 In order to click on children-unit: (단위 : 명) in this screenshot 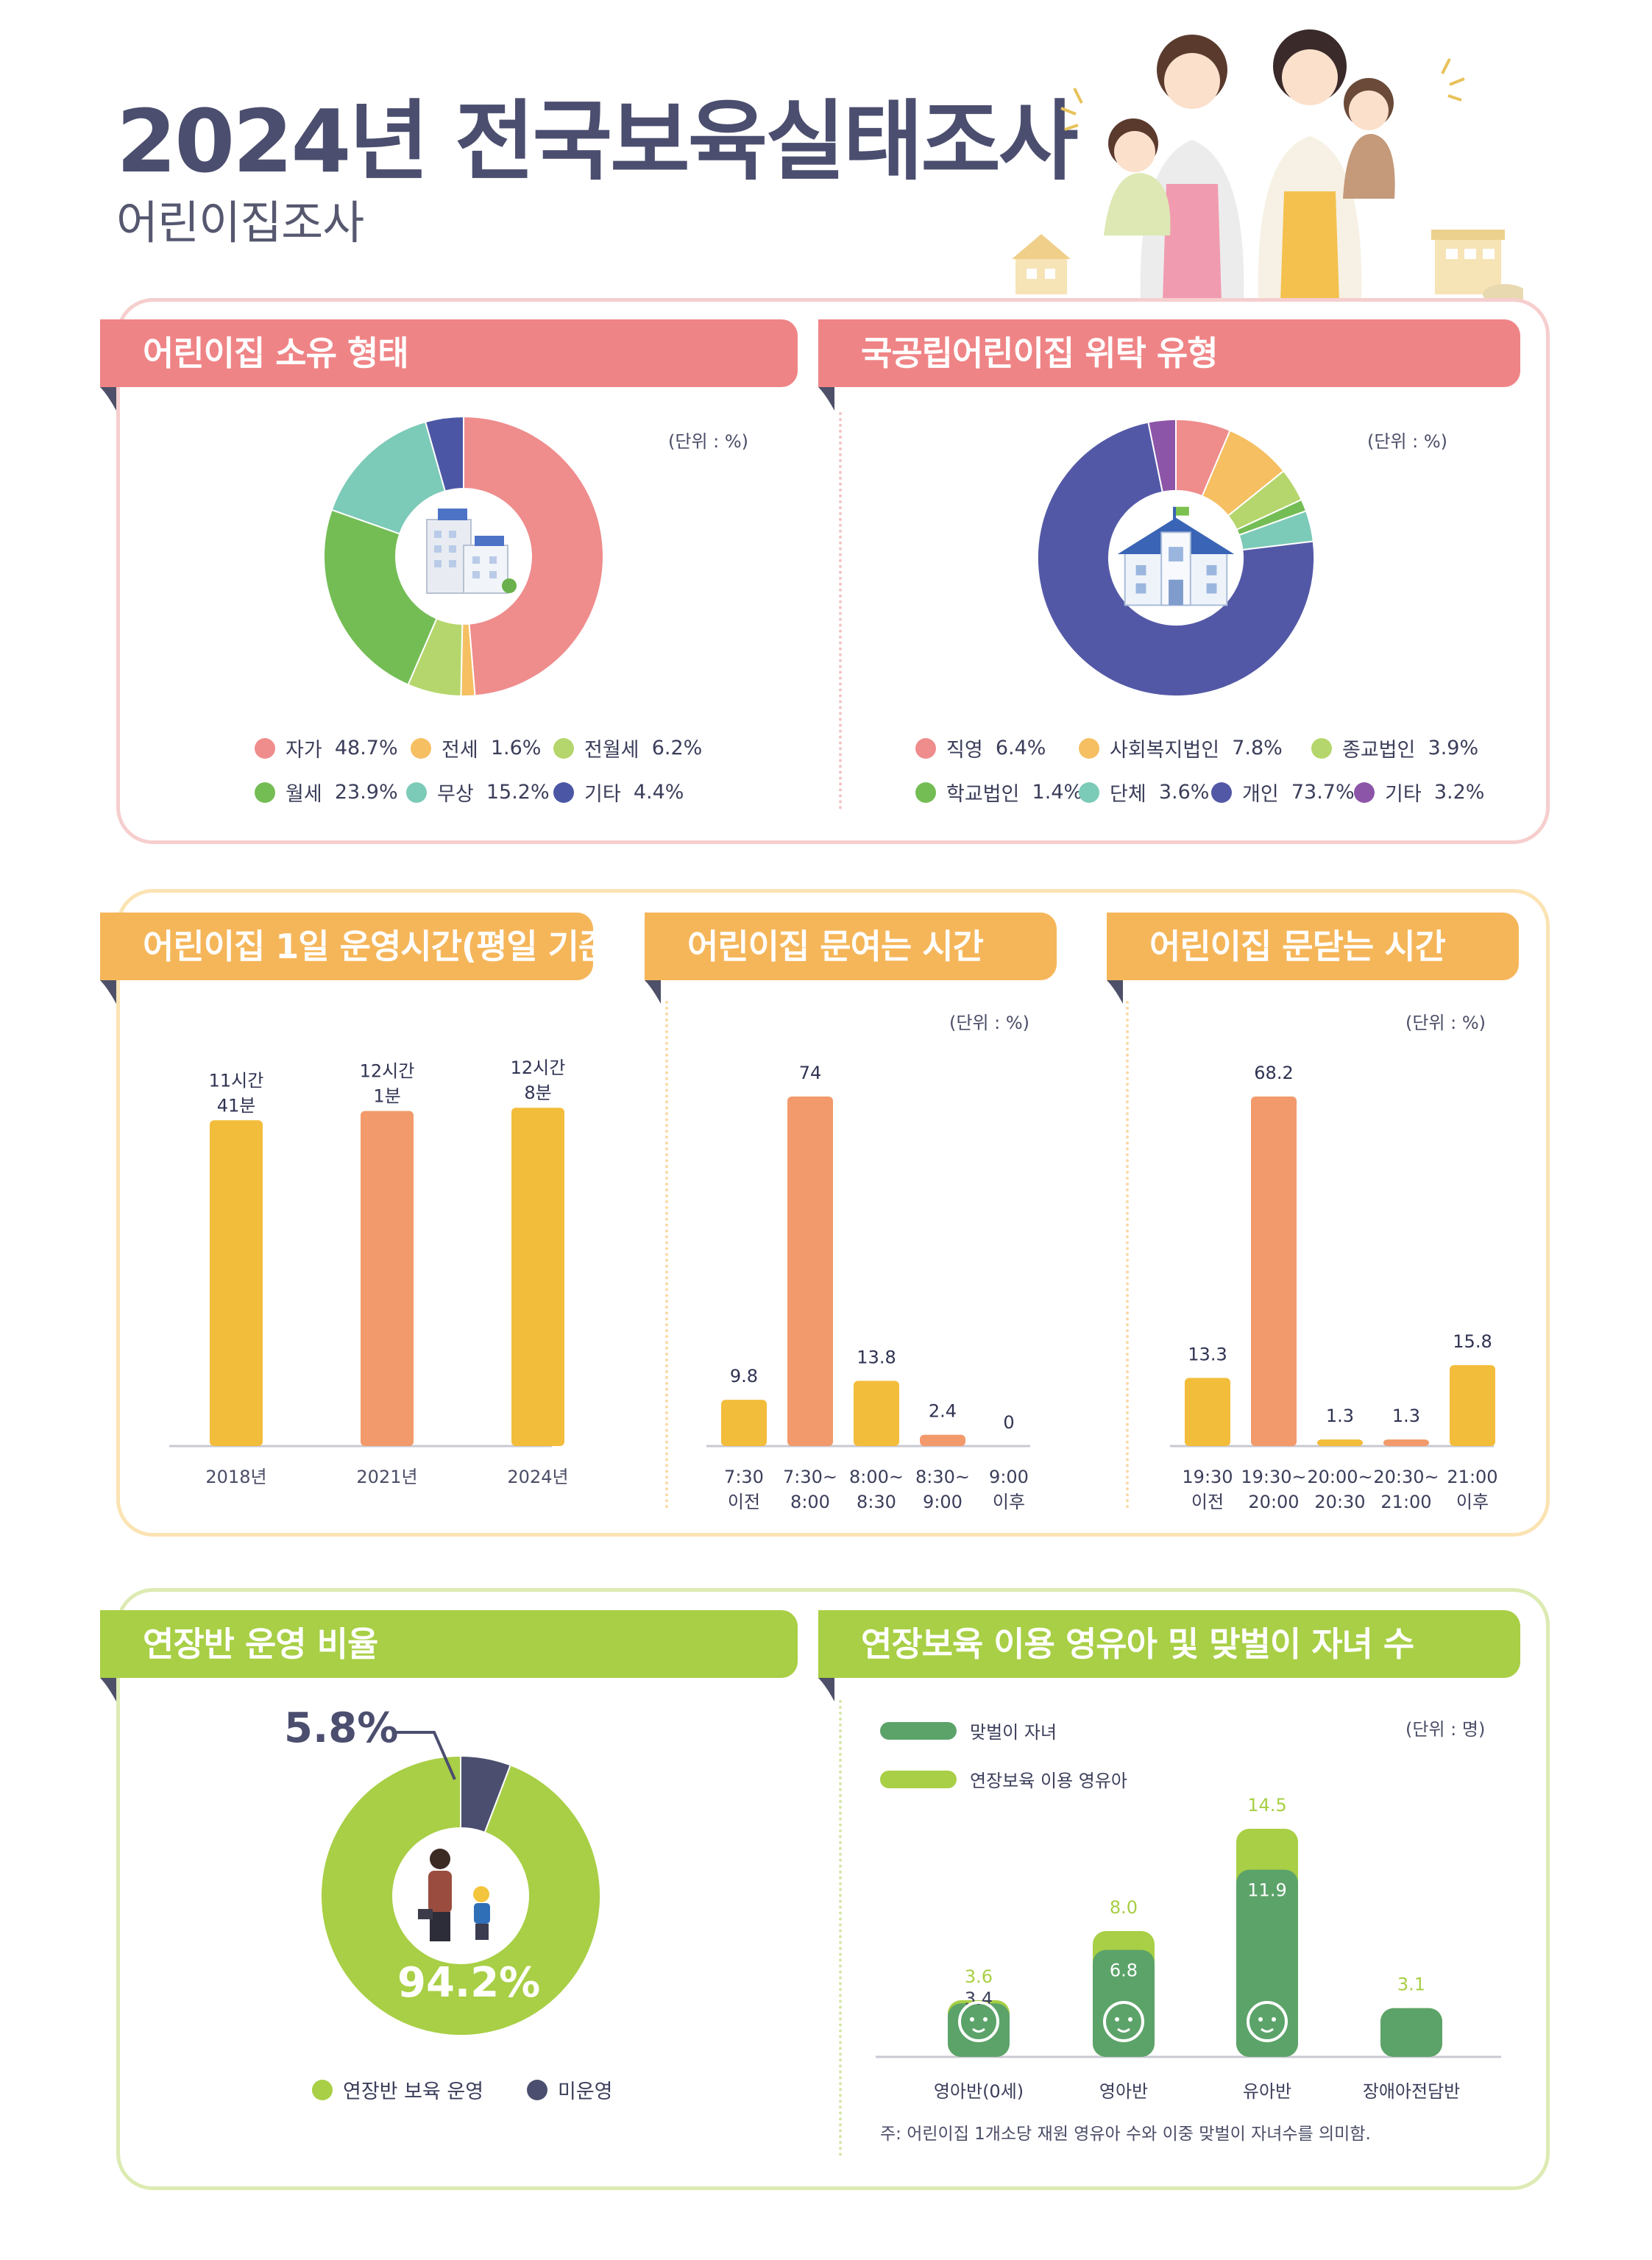, I will do `click(1445, 1729)`.